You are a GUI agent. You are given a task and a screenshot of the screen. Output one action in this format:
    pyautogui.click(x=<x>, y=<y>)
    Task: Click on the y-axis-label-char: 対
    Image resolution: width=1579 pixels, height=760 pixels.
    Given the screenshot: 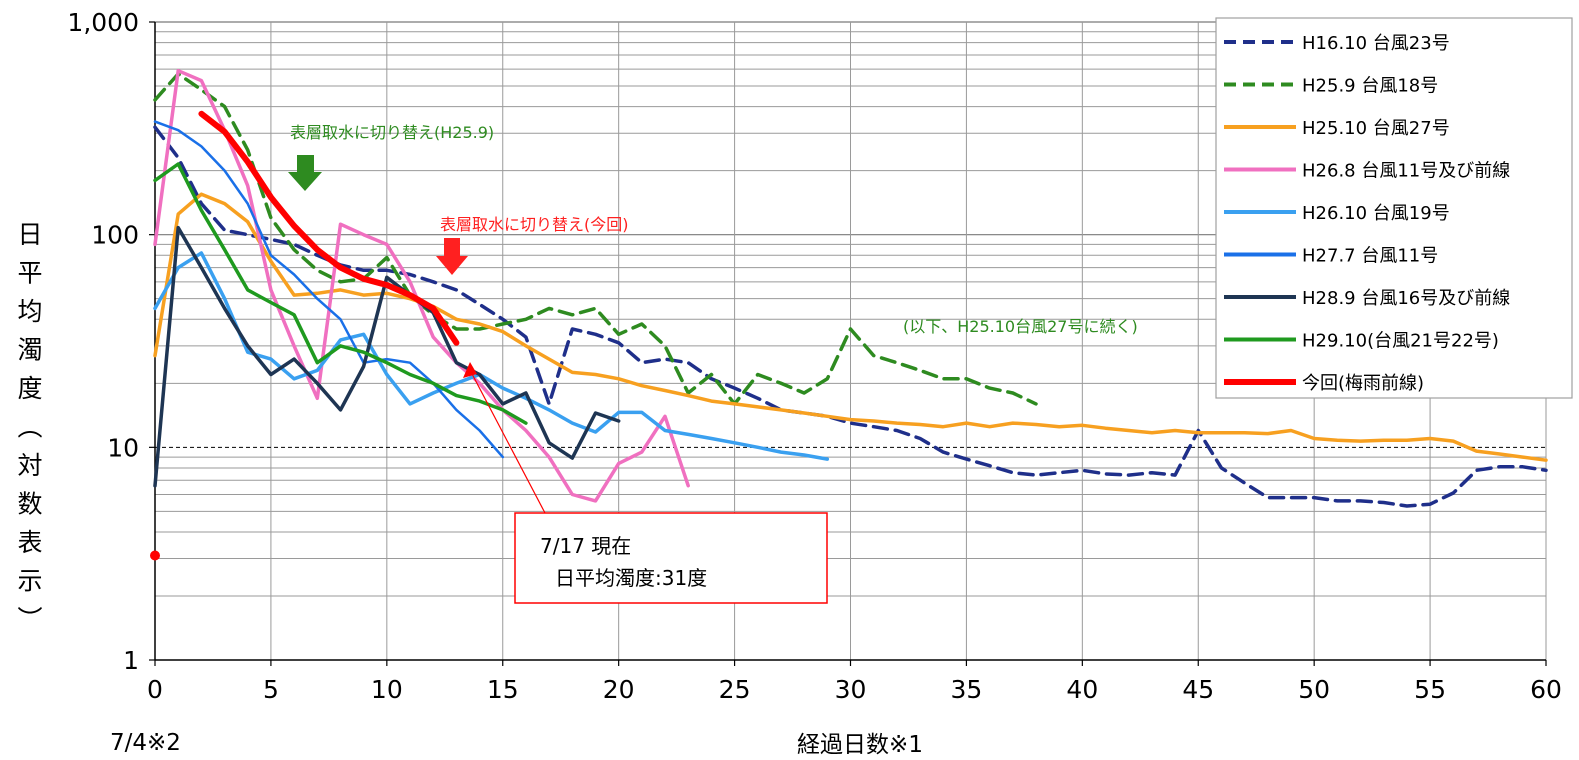 What is the action you would take?
    pyautogui.click(x=29, y=465)
    